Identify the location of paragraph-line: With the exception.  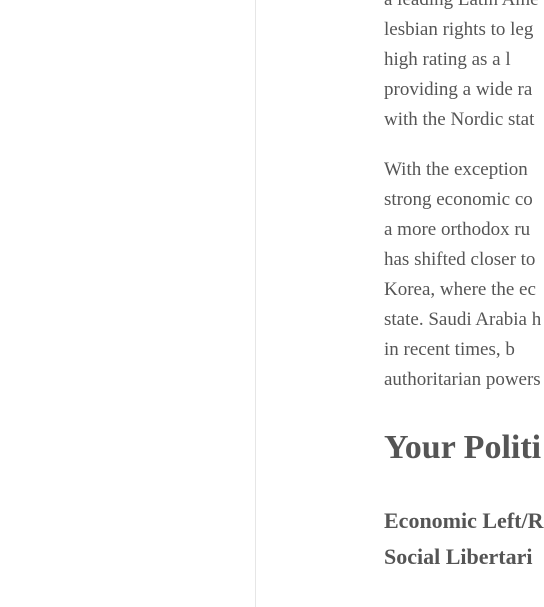
(456, 169).